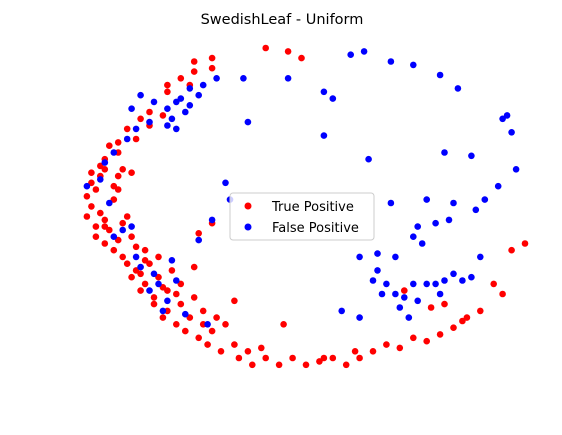 Image resolution: width=562 pixels, height=435 pixels. What do you see at coordinates (282, 20) in the screenshot?
I see `chart-title: SwedishLeaf - Uniform` at bounding box center [282, 20].